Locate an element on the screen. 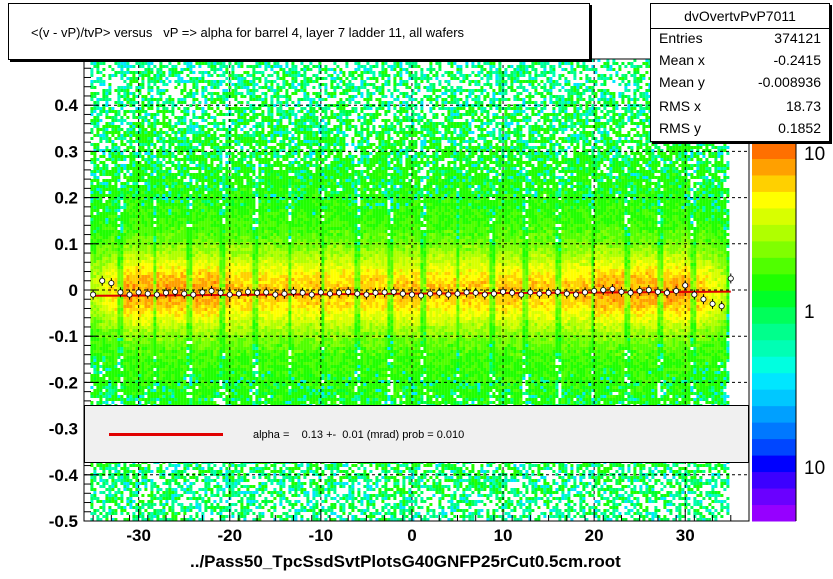 The width and height of the screenshot is (833, 579). fit-legend-line is located at coordinates (166, 434).